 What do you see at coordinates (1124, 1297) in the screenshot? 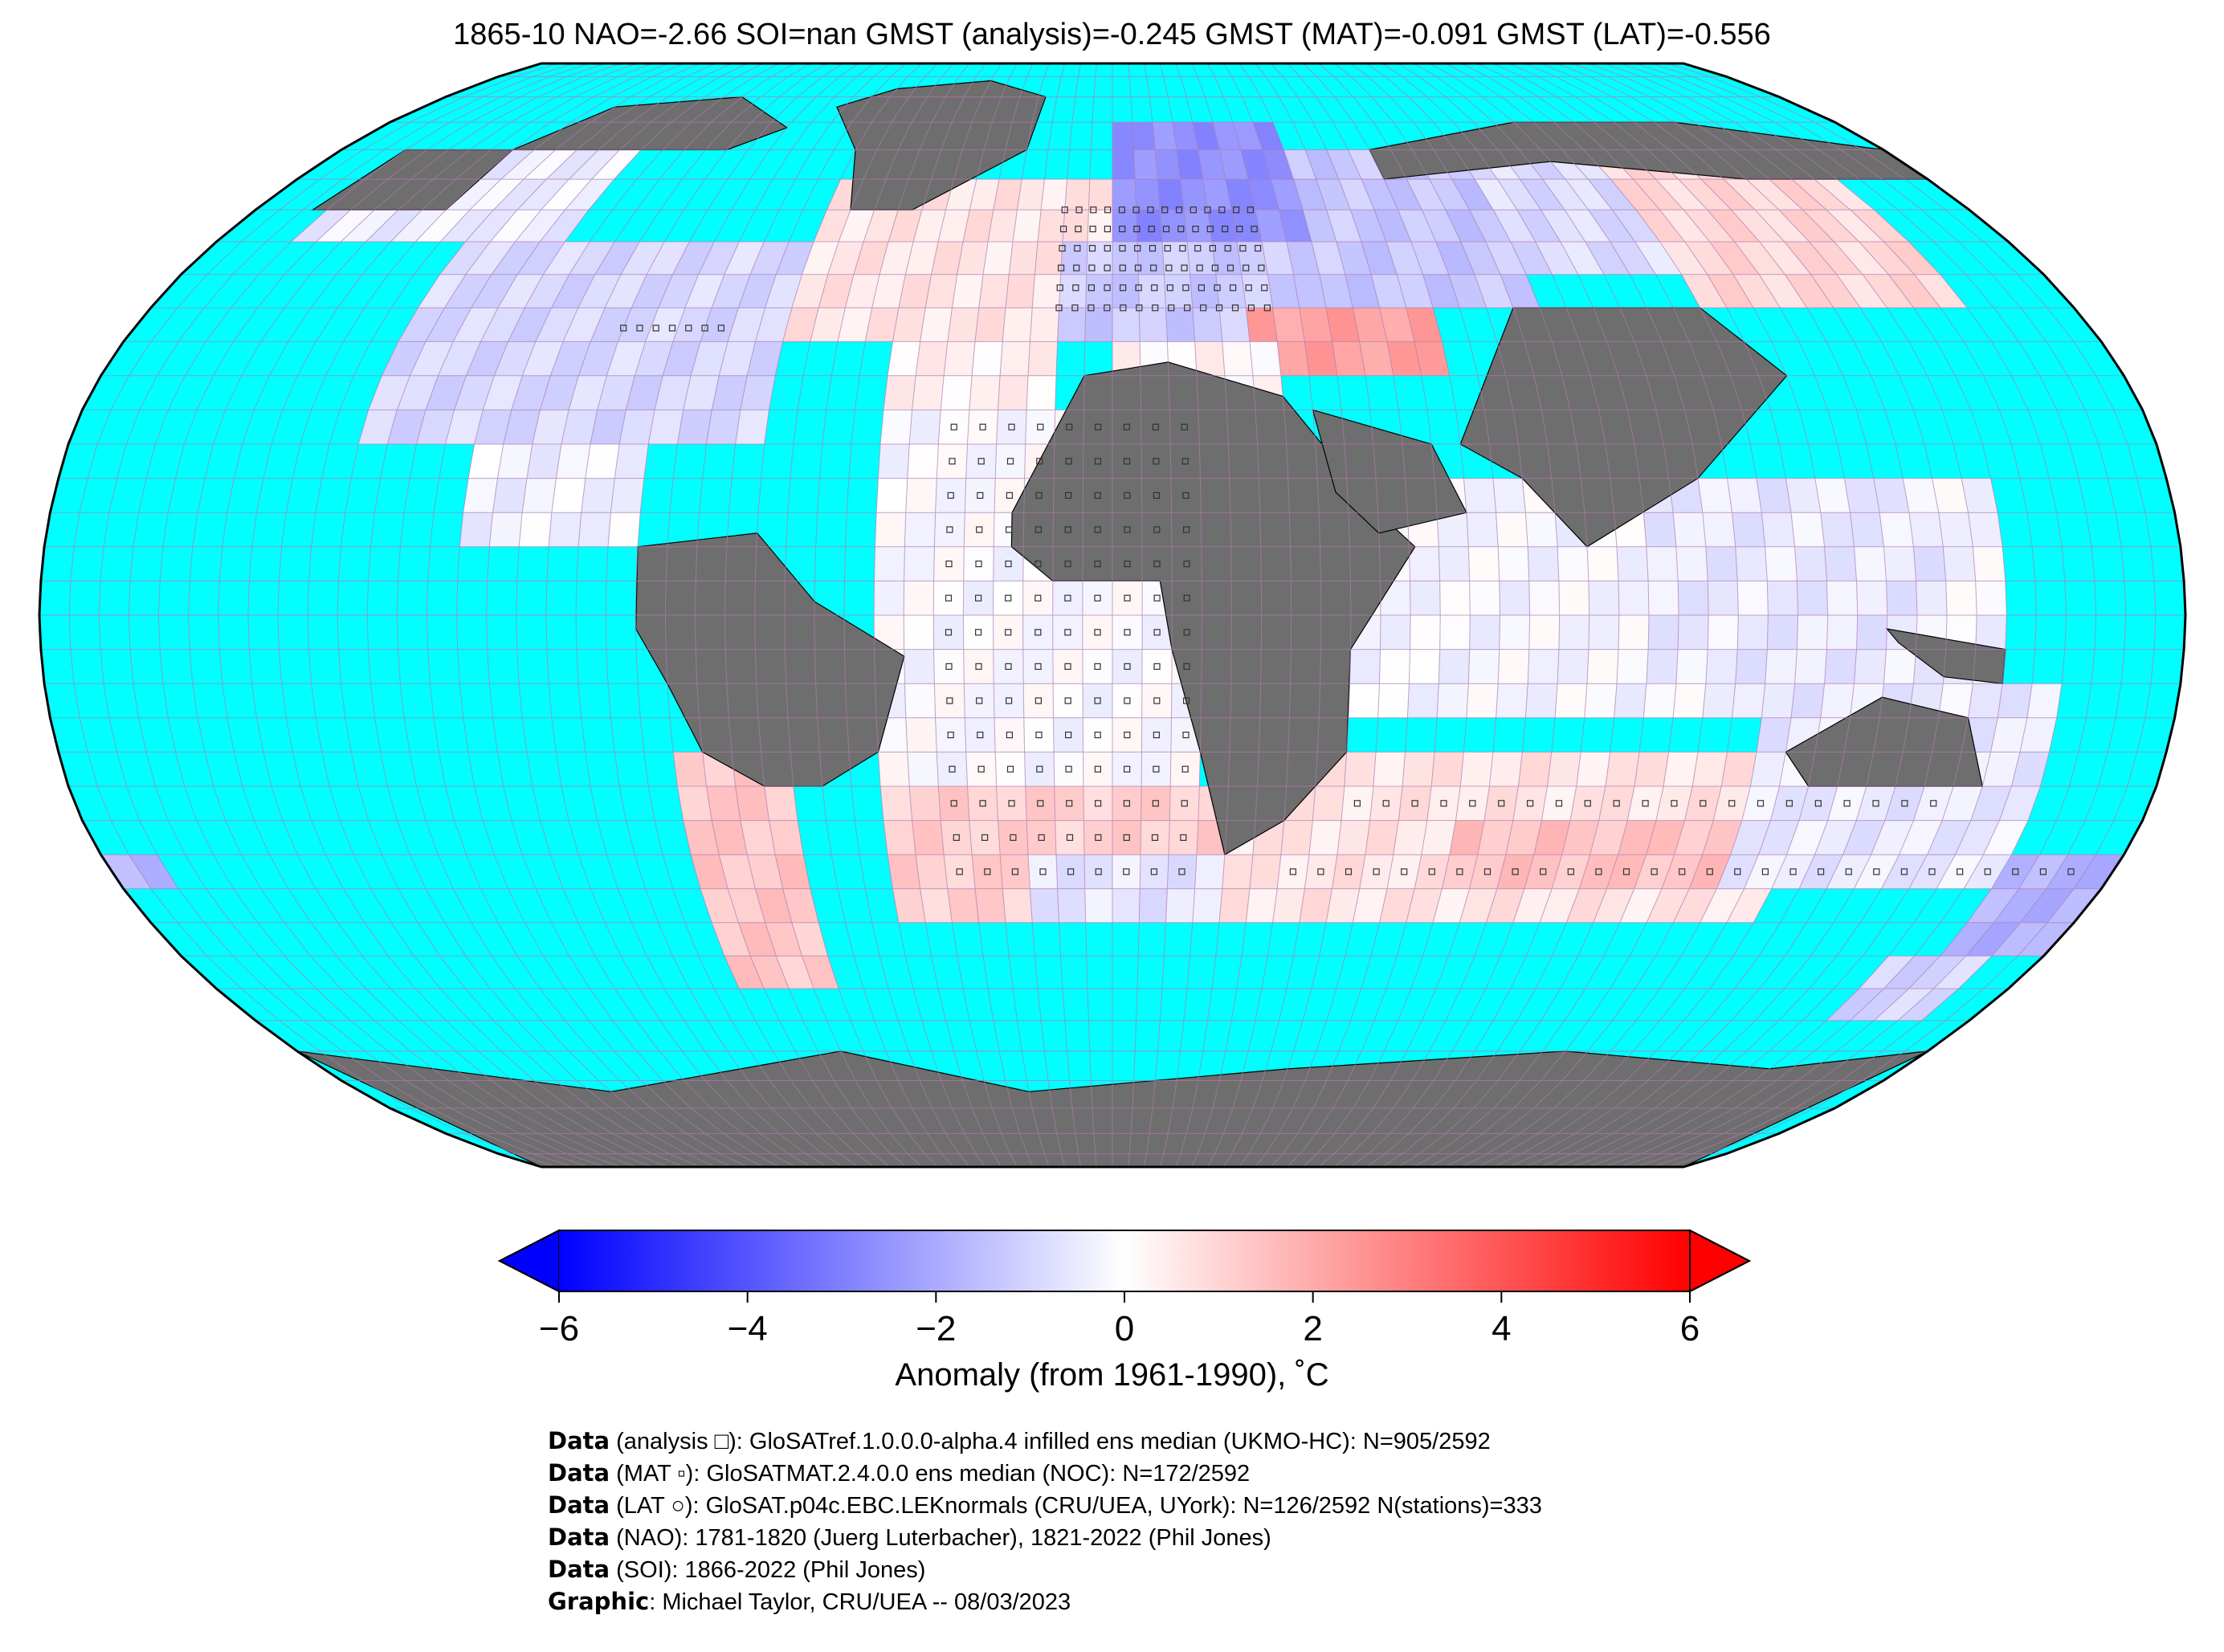
I see `colorbar-ticks` at bounding box center [1124, 1297].